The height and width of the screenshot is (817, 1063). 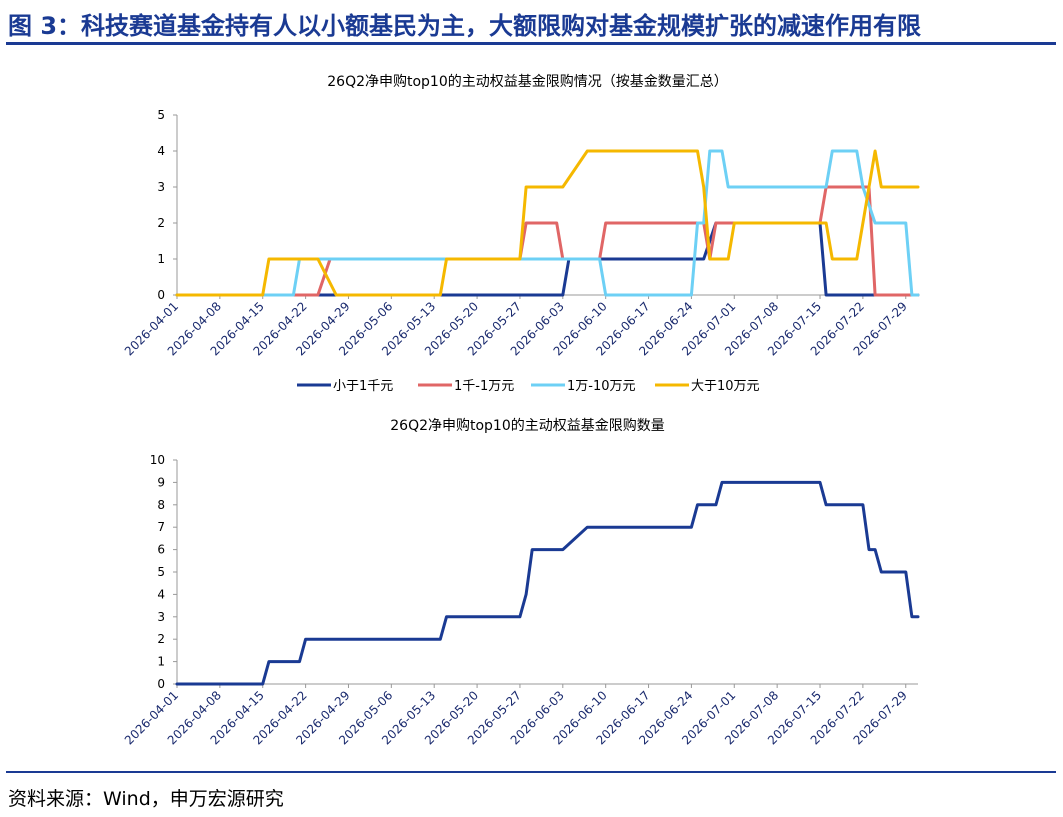 What do you see at coordinates (161, 505) in the screenshot?
I see `y-tick-label: 8` at bounding box center [161, 505].